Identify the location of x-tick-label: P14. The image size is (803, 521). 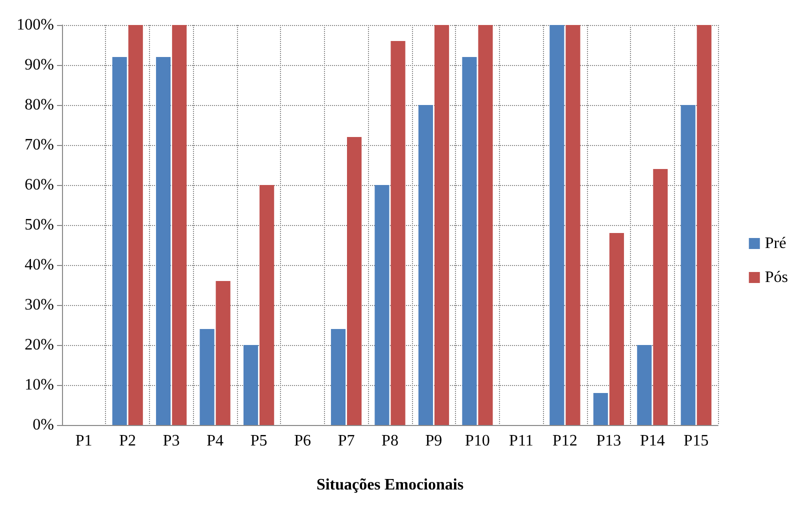
(652, 441).